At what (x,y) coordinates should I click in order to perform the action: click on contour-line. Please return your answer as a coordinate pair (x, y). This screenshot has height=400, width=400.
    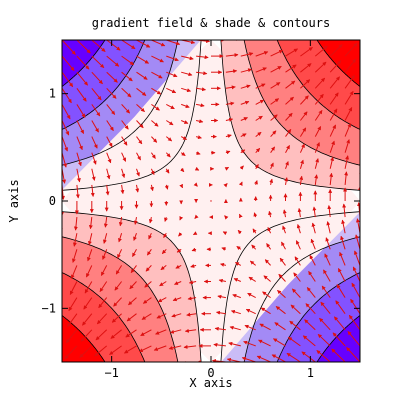
    Looking at the image, I should click on (301, 103).